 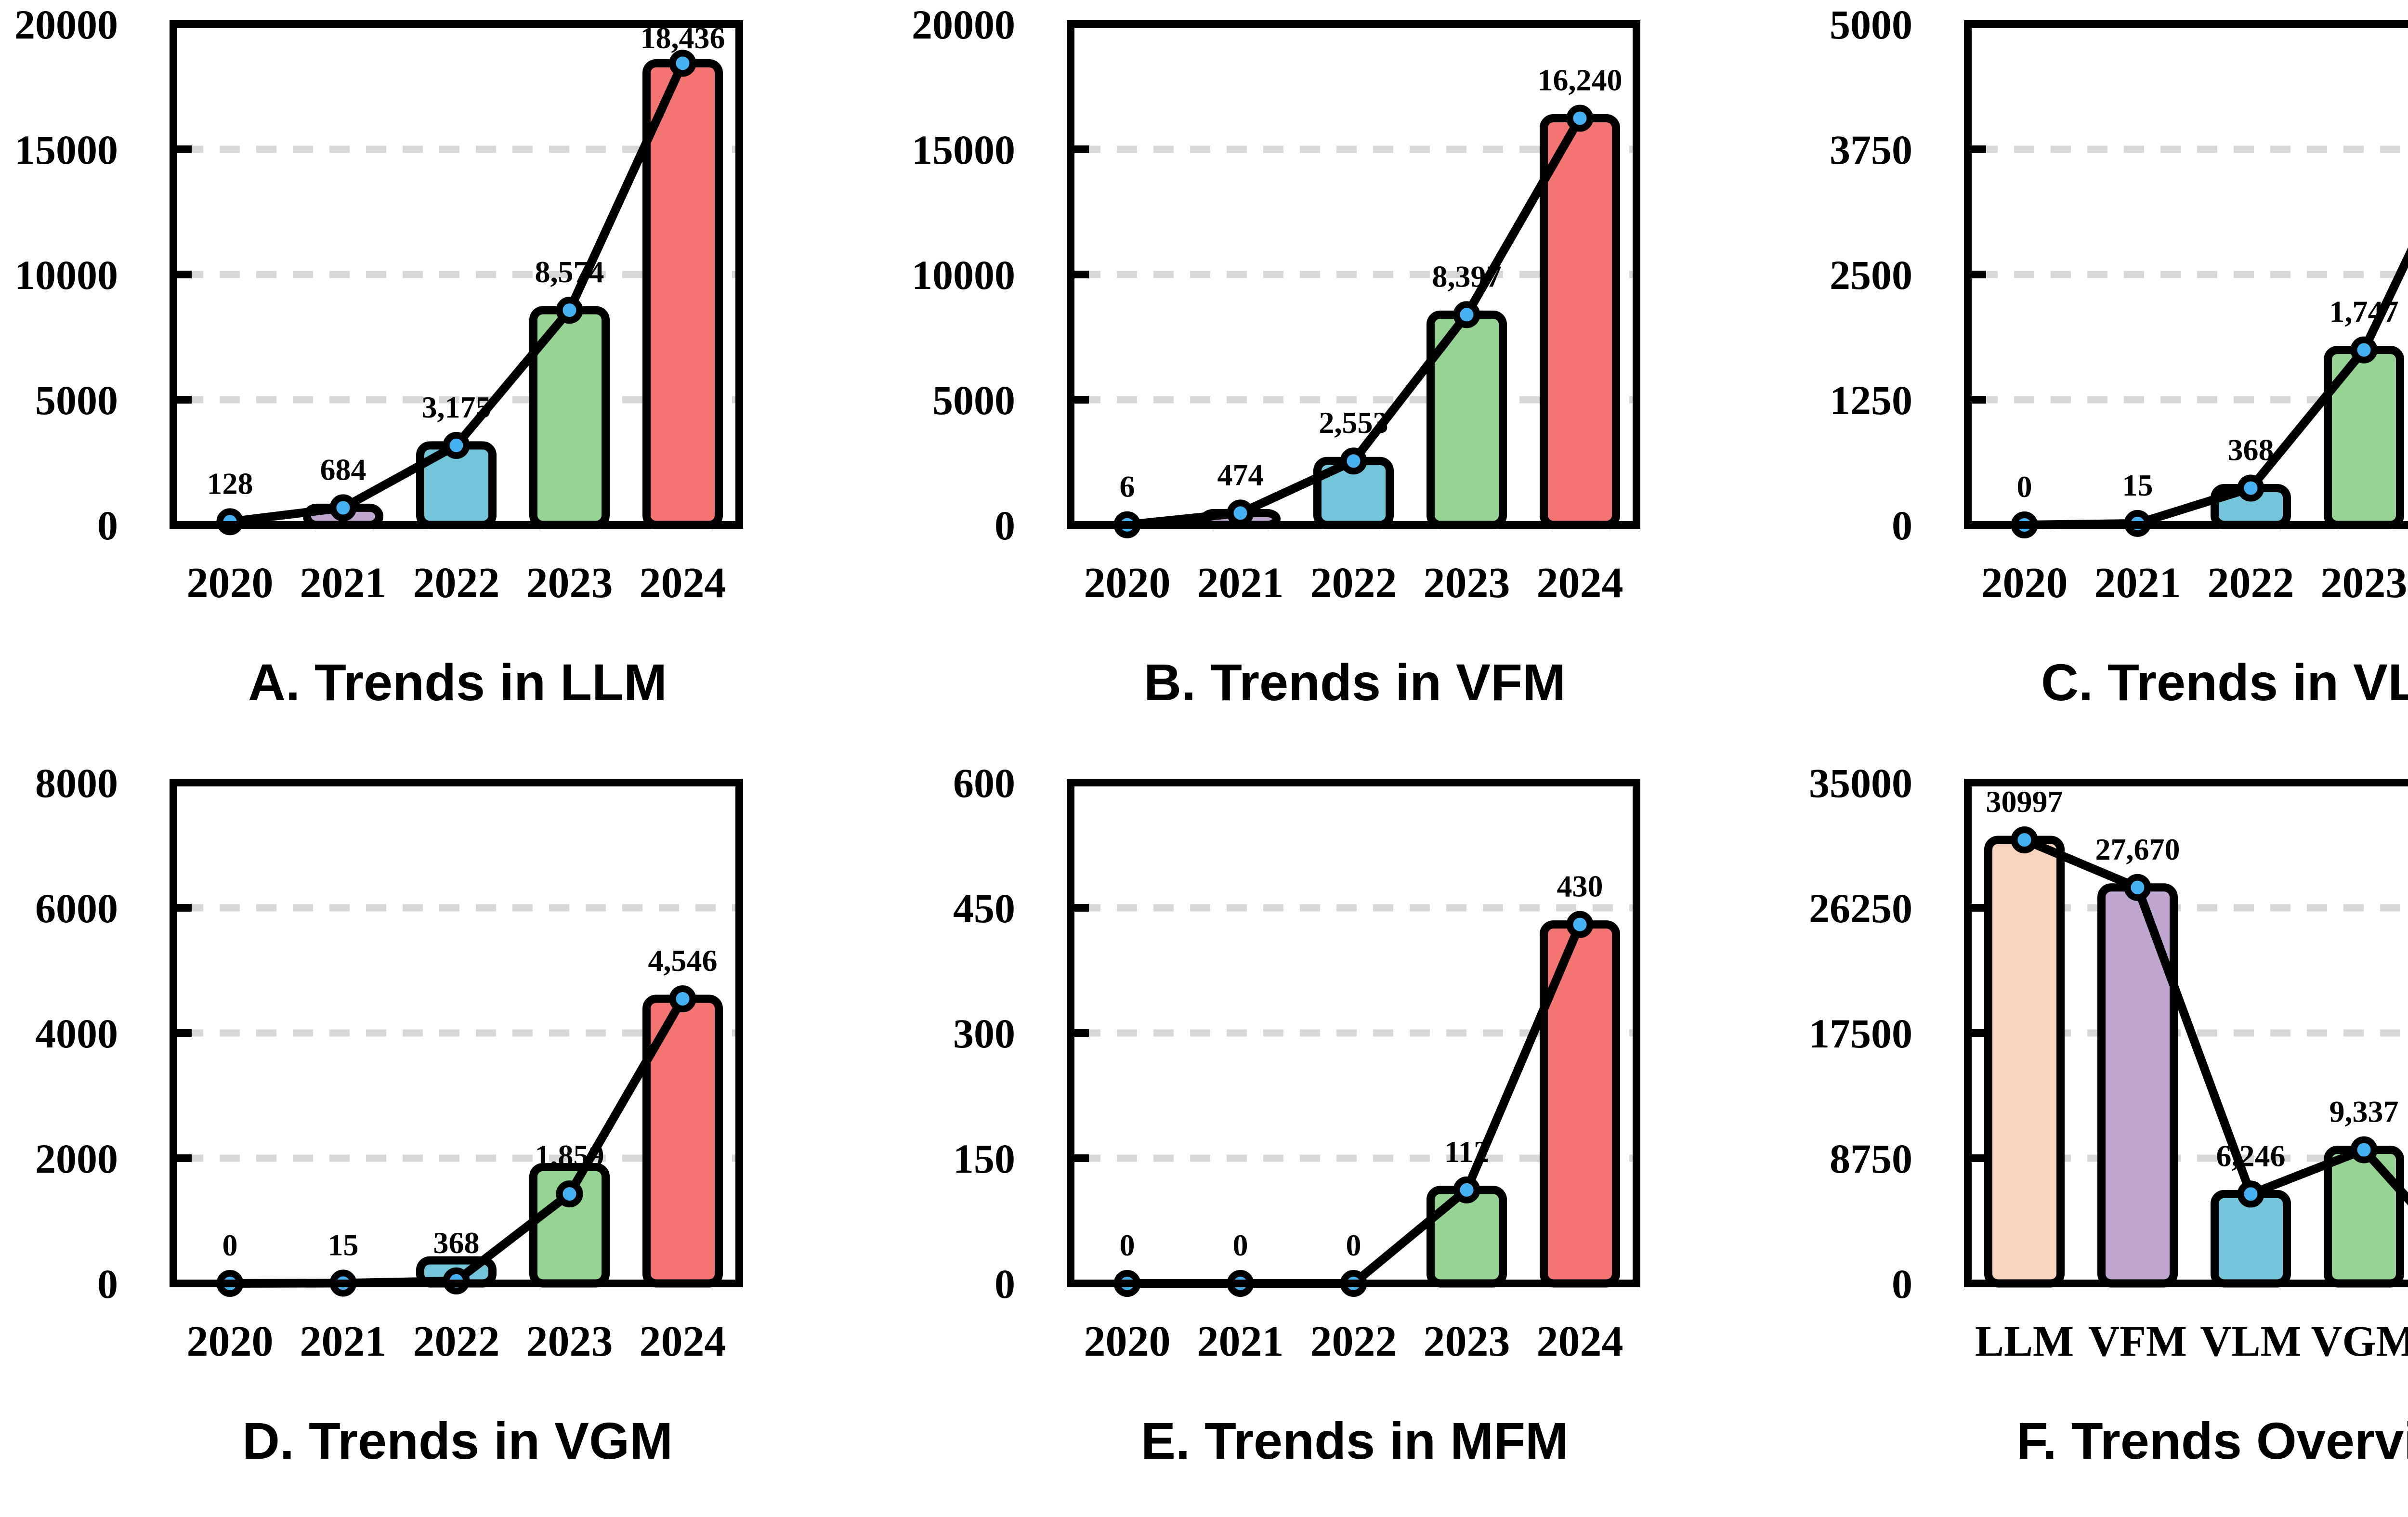 What do you see at coordinates (2251, 1341) in the screenshot?
I see `x-tick-label: VLM` at bounding box center [2251, 1341].